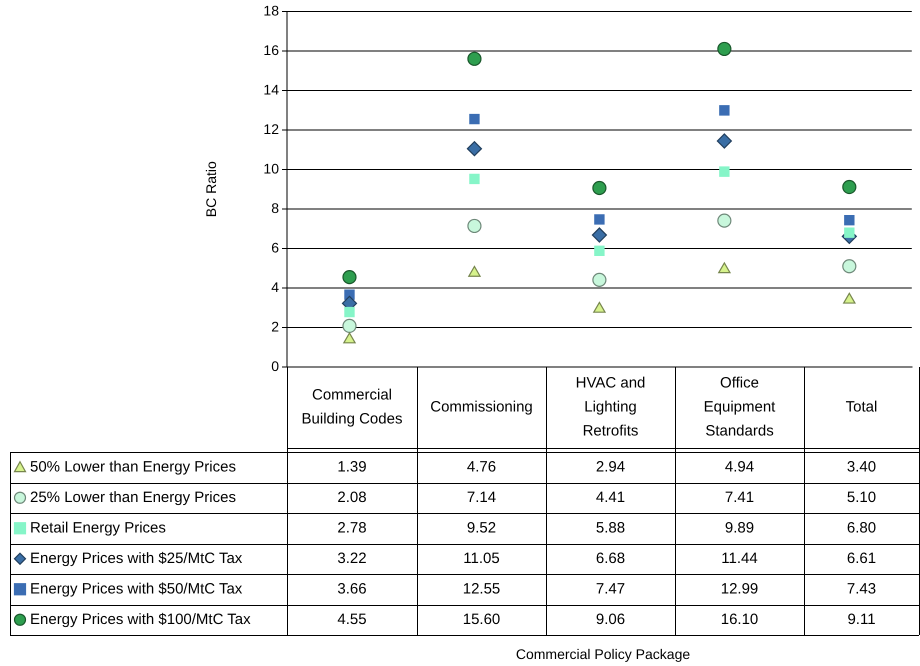  What do you see at coordinates (133, 497) in the screenshot?
I see `legend-label: 25% Lower than Energy Prices` at bounding box center [133, 497].